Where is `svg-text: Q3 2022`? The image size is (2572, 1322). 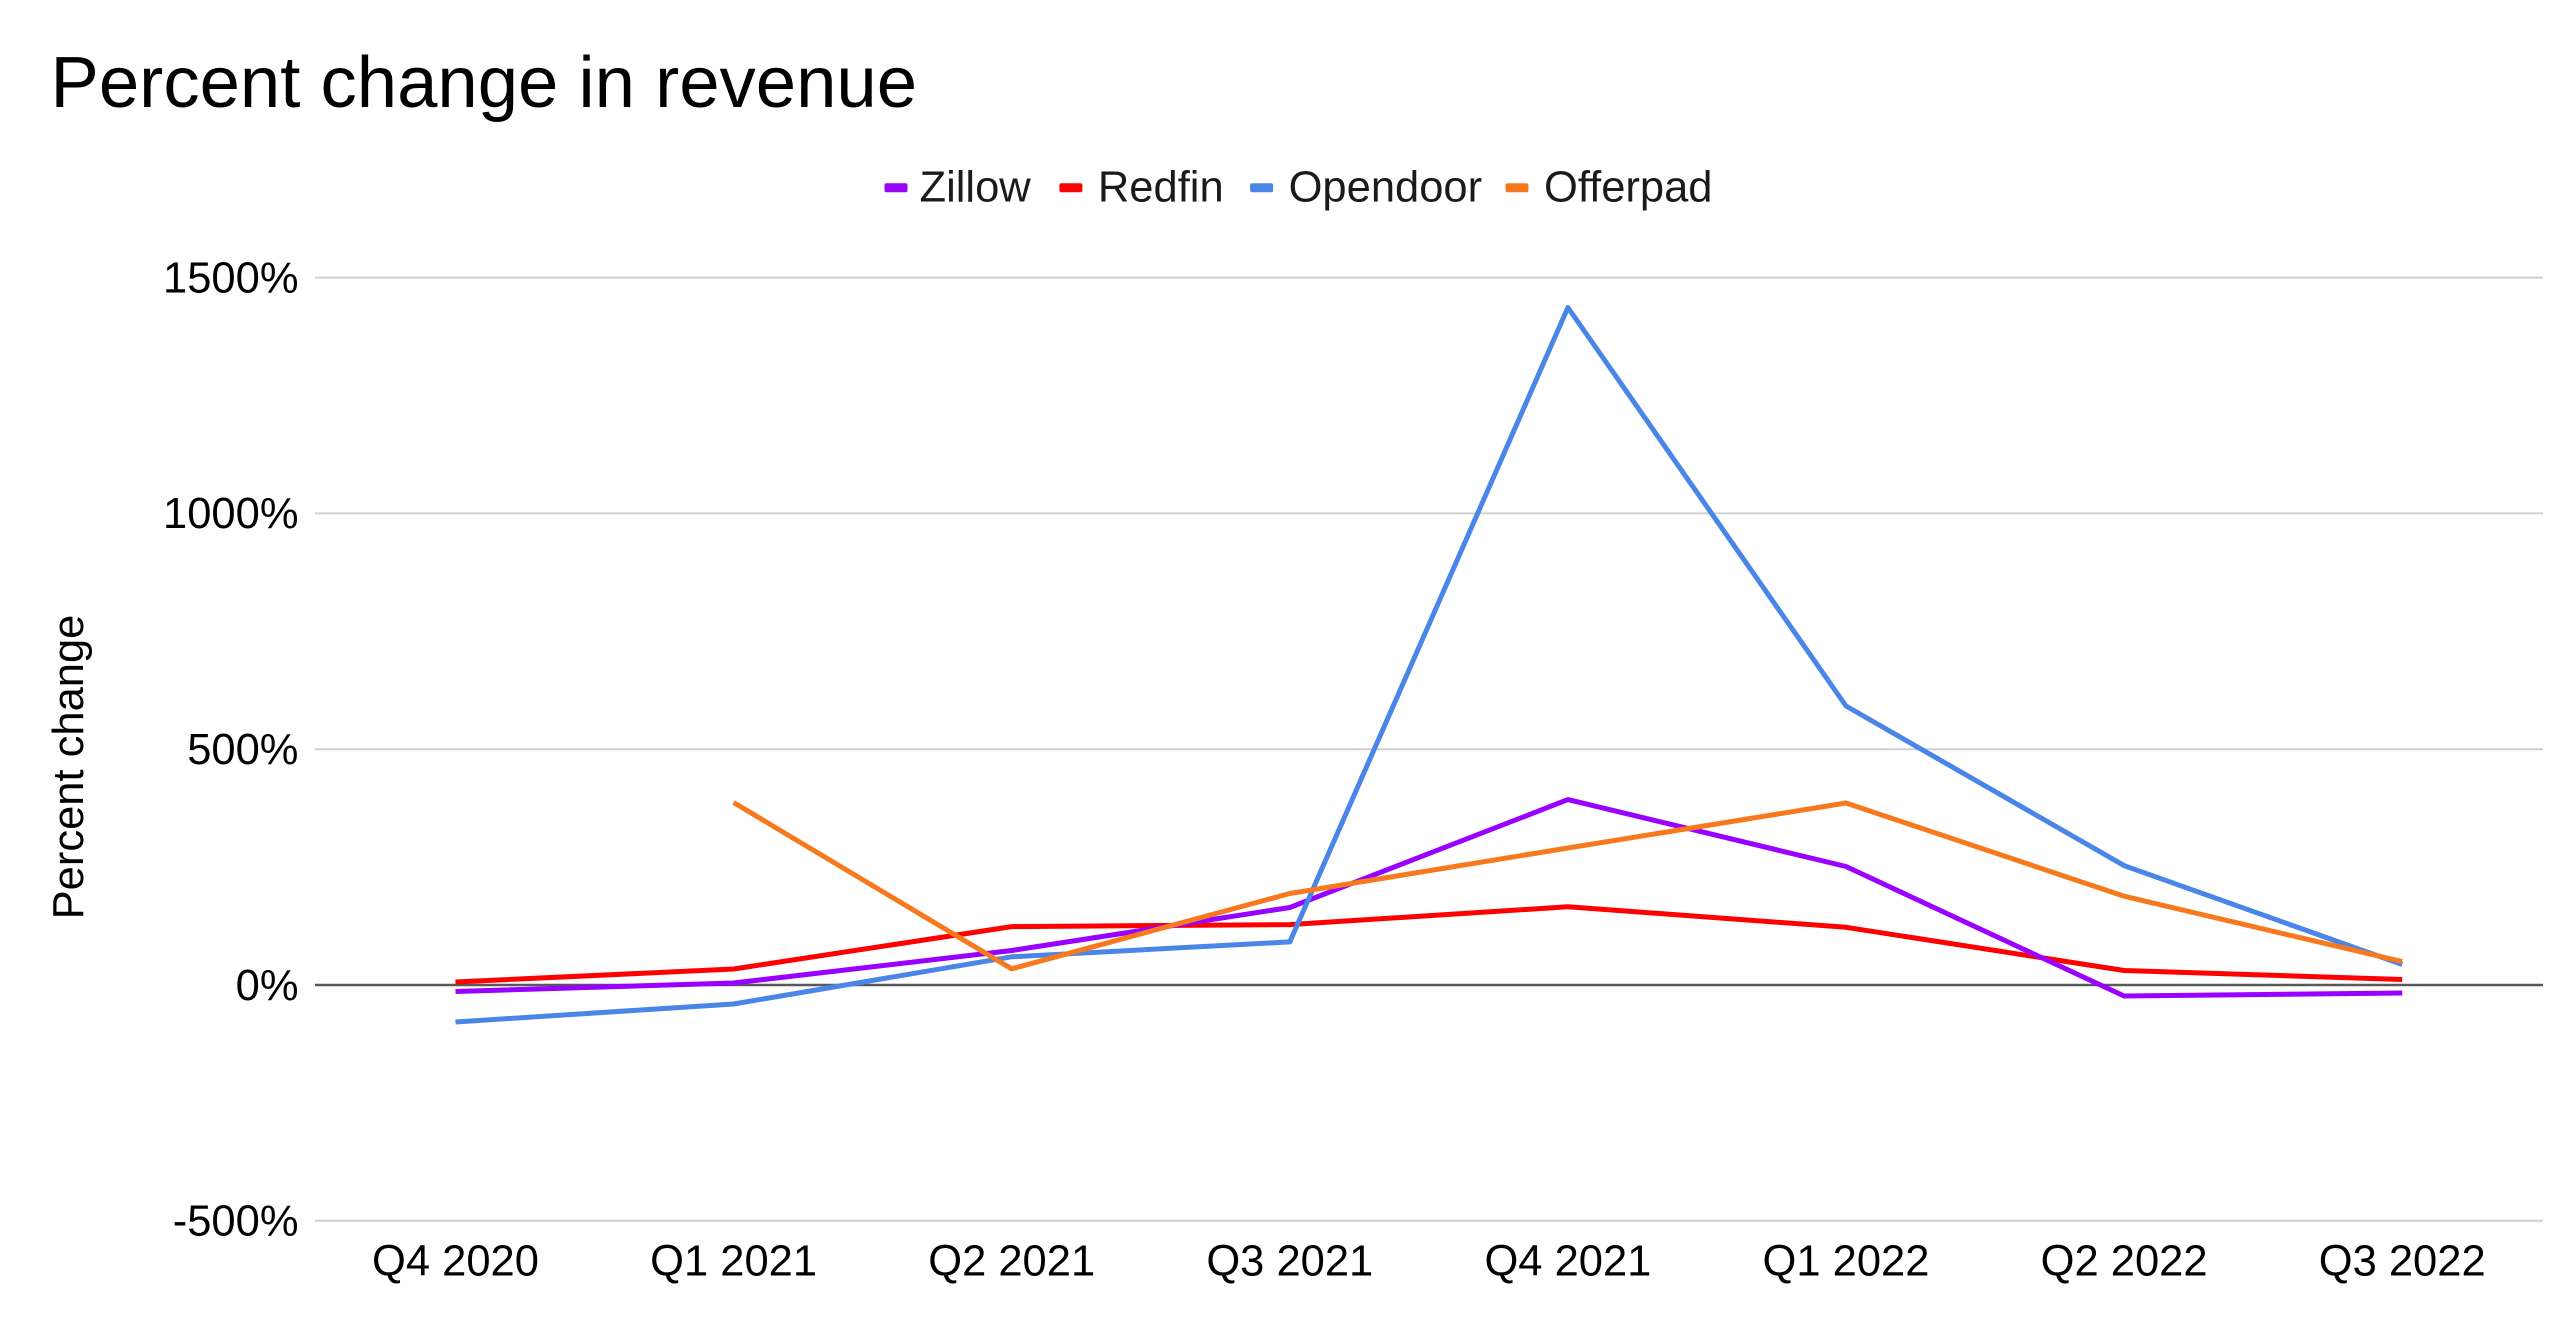
svg-text: Q3 2022 is located at coordinates (2402, 1261).